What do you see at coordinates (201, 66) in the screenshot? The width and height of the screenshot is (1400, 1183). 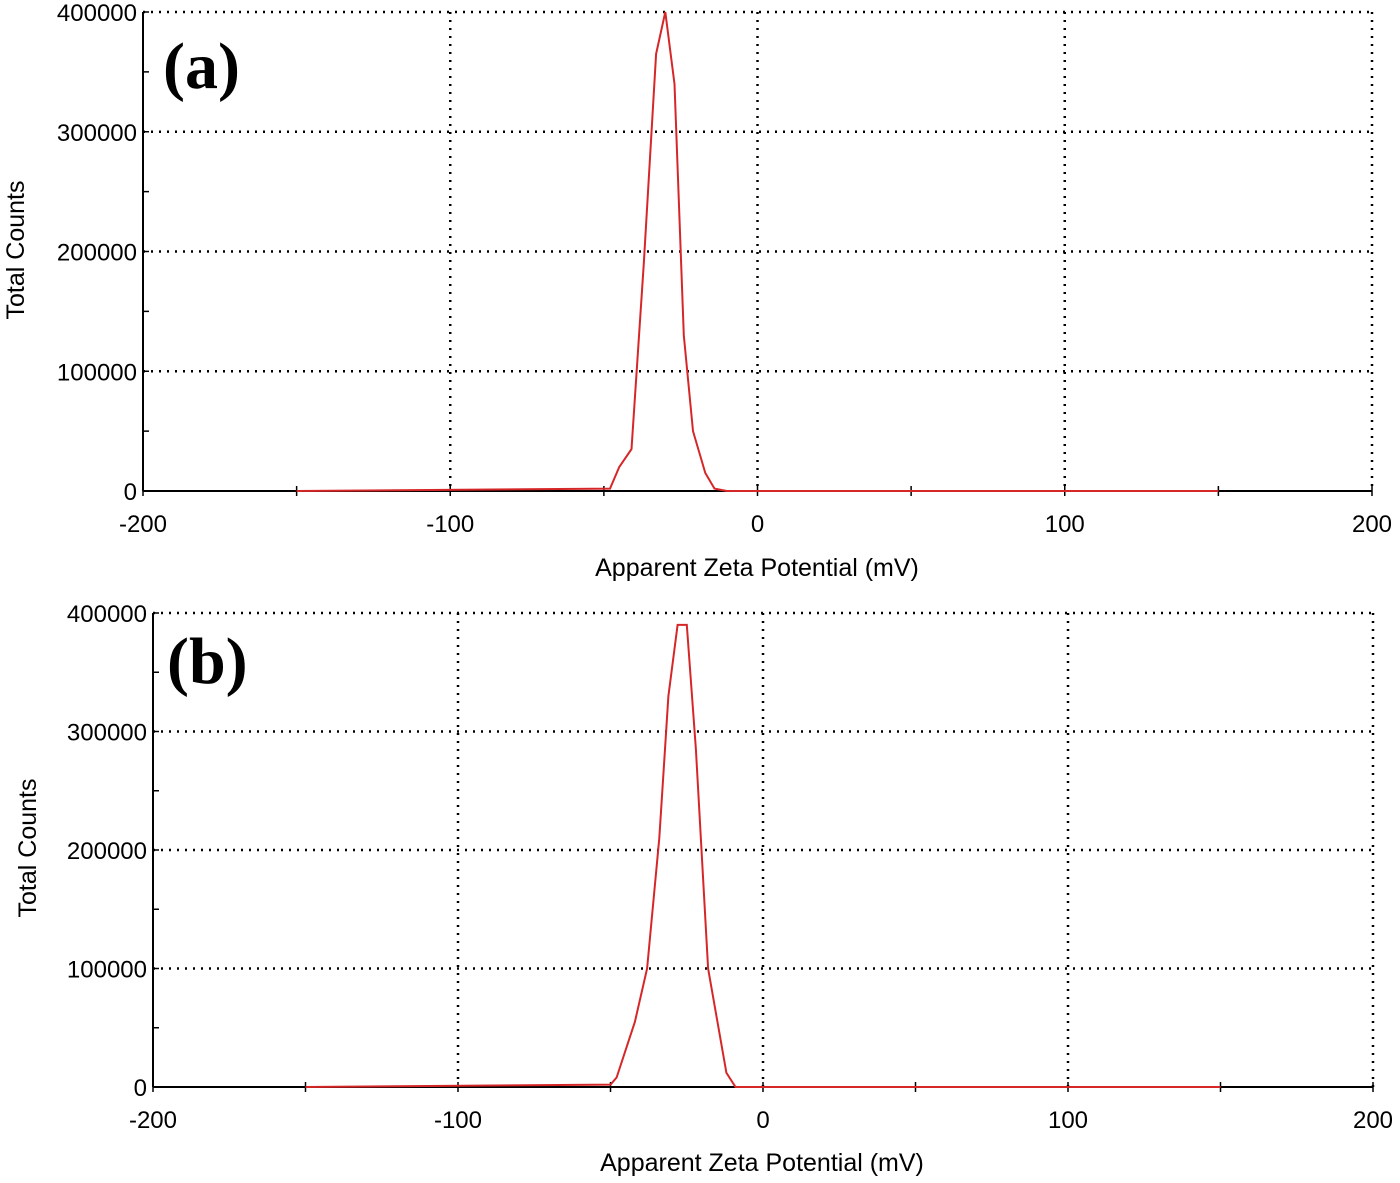 I see `panel-label: (a)` at bounding box center [201, 66].